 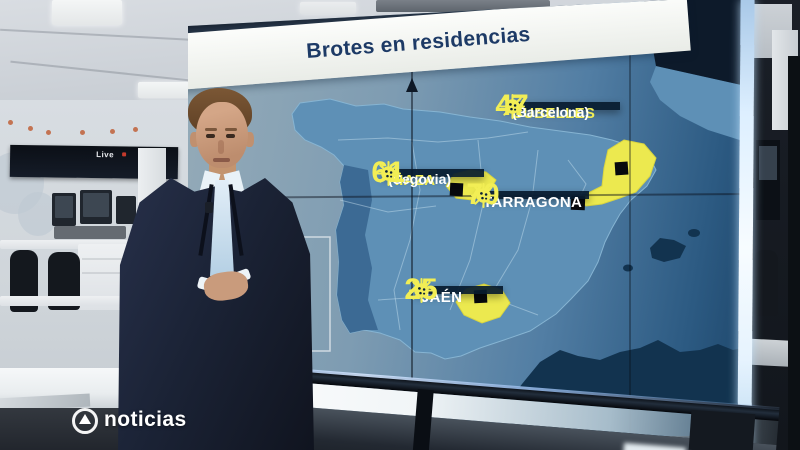 I want to click on label-tarragona: TARRAGONA 70, so click(x=527, y=195).